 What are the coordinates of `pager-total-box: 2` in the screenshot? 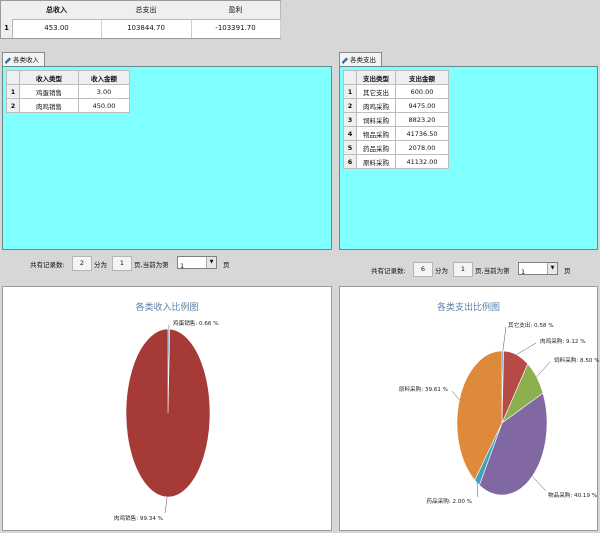 It's located at (82, 263).